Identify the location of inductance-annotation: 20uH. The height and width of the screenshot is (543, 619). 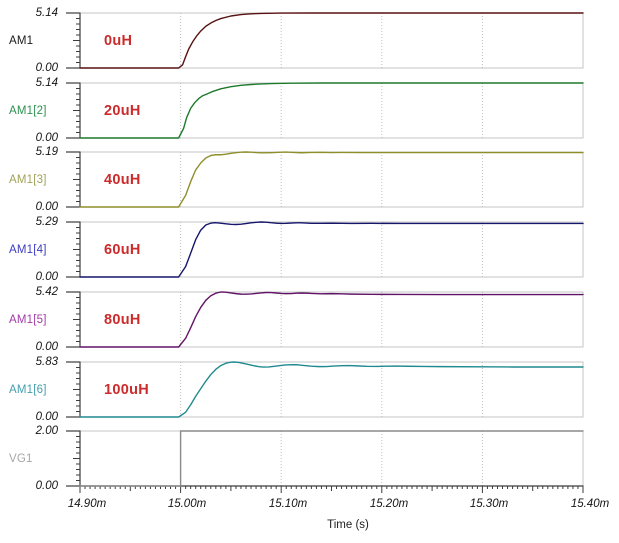
(122, 110).